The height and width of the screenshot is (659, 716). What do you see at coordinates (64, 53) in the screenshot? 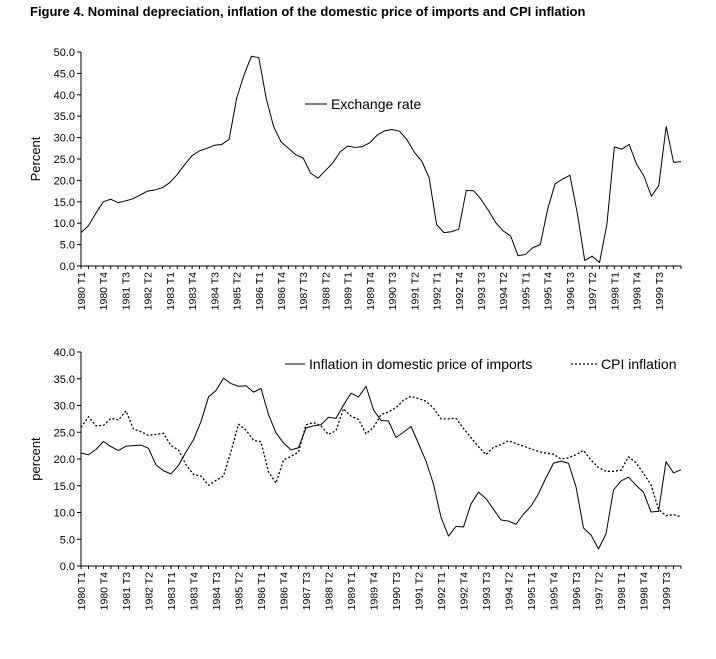
I see `y-tick-label: 50.0` at bounding box center [64, 53].